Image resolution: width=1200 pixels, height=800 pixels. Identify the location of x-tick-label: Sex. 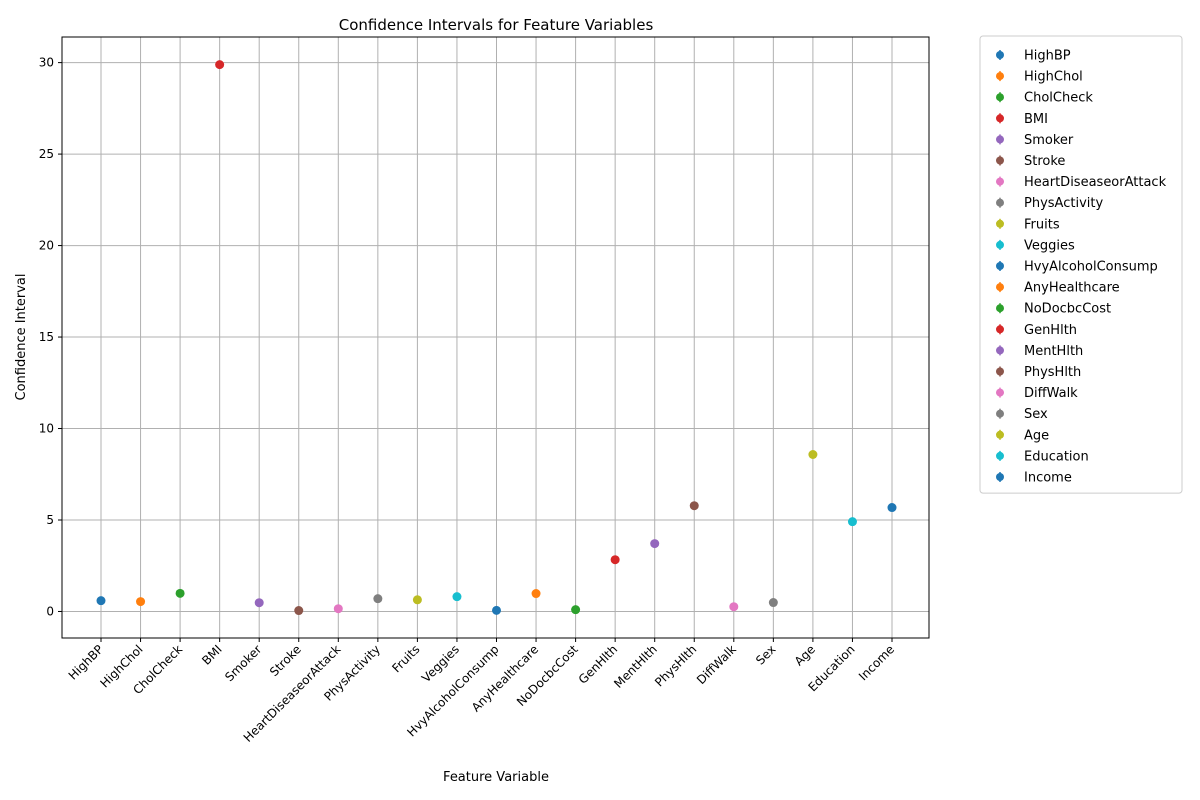
(765, 654).